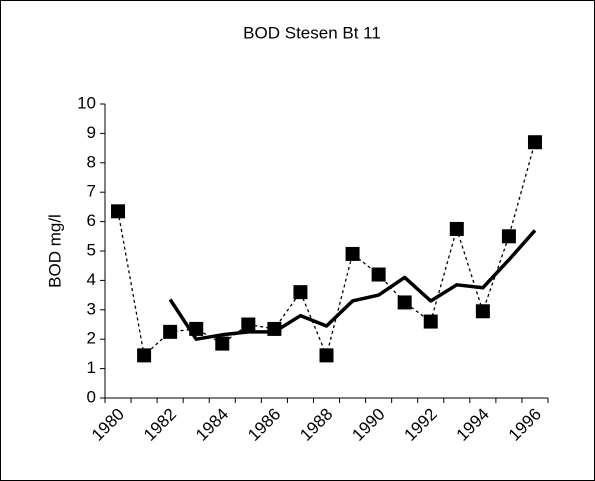  What do you see at coordinates (91, 132) in the screenshot?
I see `y-tick-label: 9` at bounding box center [91, 132].